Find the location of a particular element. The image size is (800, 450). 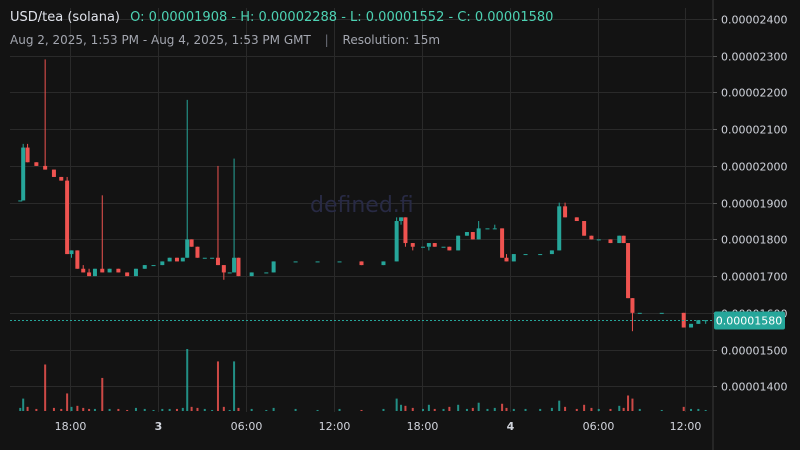

time-axis: 18:00 3 06:00 12:00 18:00 4 06:00 12:00 is located at coordinates (378, 426).